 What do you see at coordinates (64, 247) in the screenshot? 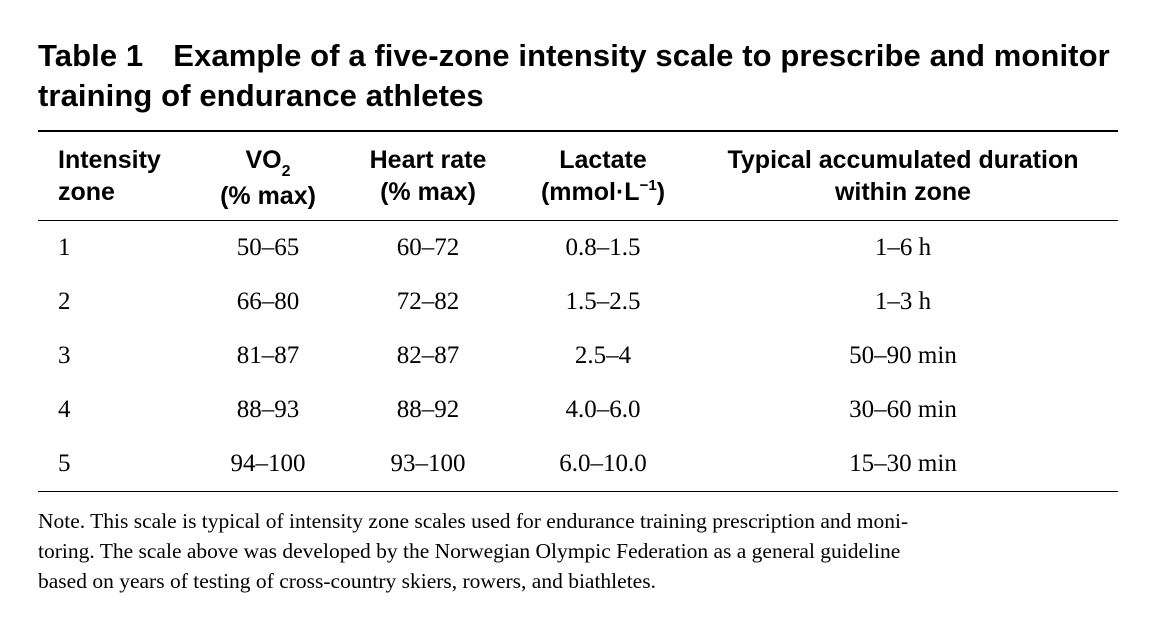
I see `cell-zone: 1` at bounding box center [64, 247].